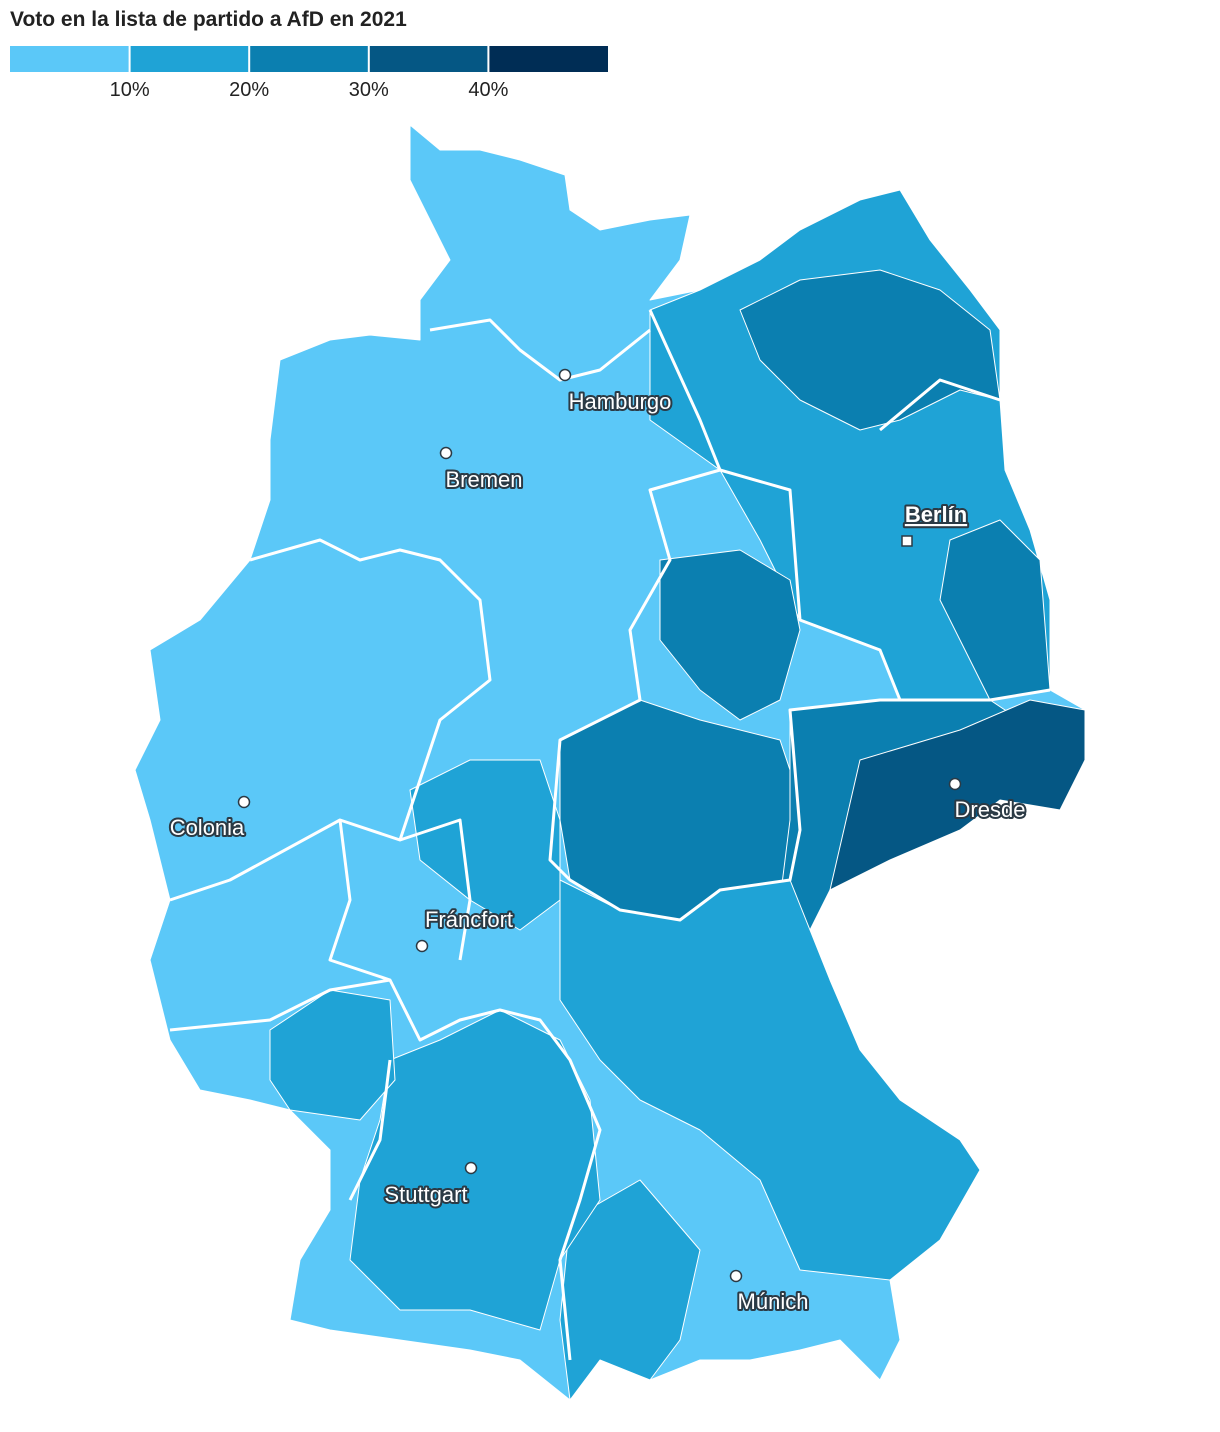  What do you see at coordinates (207, 827) in the screenshot?
I see `city-label: Colonia` at bounding box center [207, 827].